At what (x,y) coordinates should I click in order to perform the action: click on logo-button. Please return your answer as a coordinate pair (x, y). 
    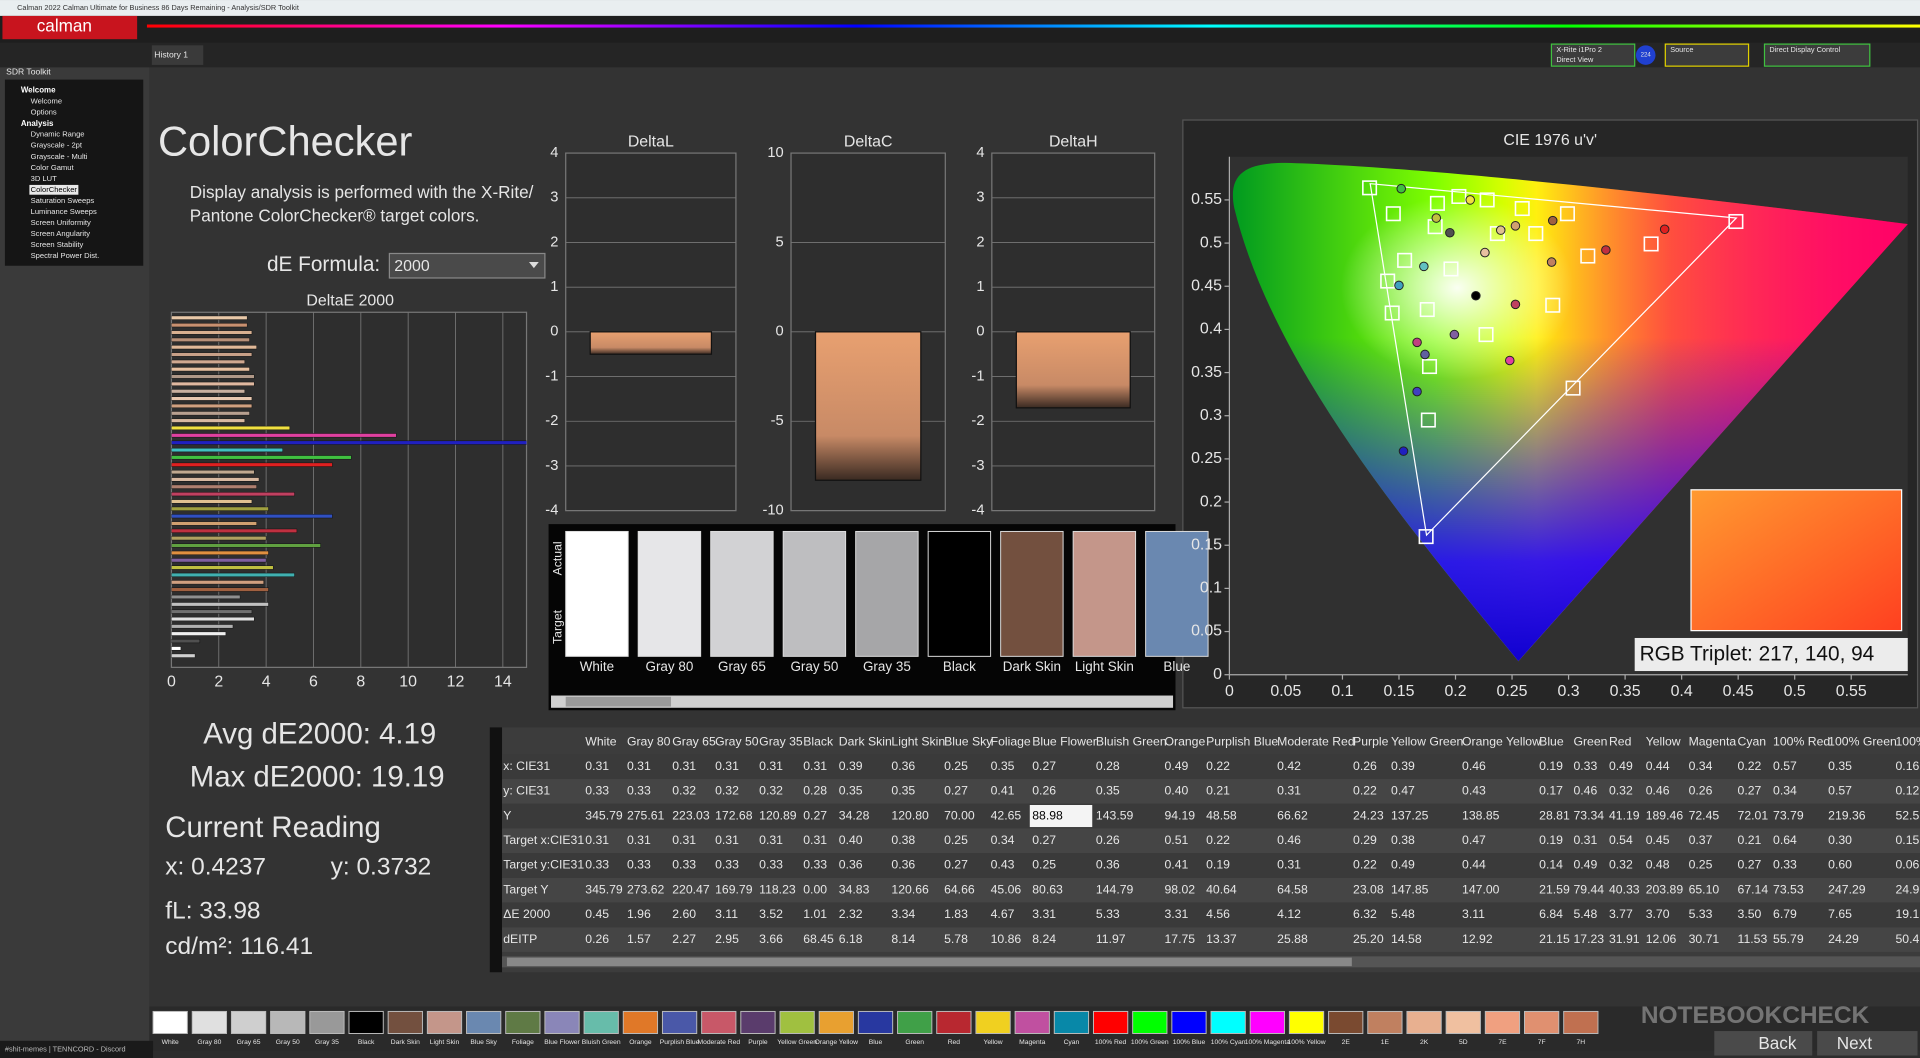
    Looking at the image, I should click on (70, 27).